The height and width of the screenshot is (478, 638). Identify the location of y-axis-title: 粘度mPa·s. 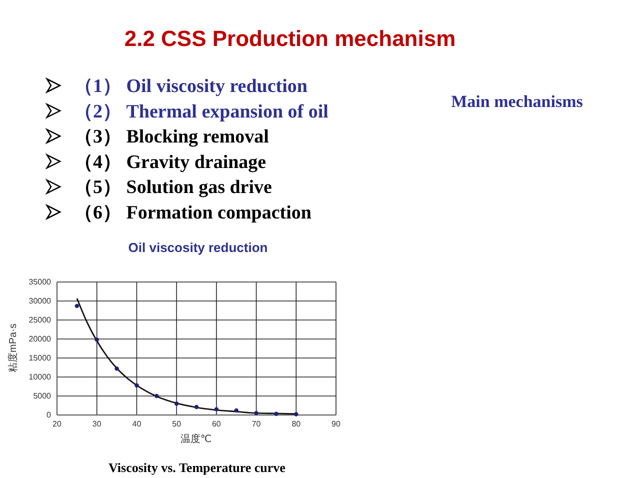
(13, 348).